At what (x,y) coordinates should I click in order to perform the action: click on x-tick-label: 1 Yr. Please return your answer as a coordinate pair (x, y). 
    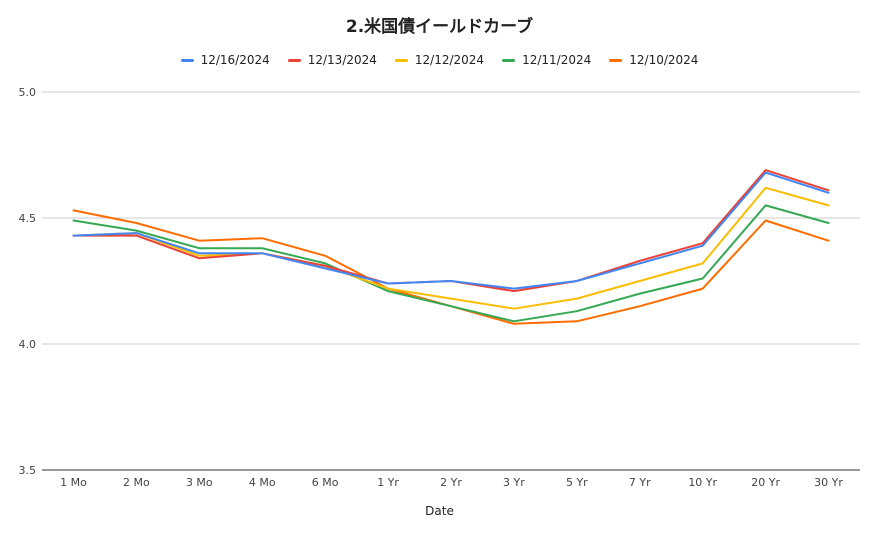
    Looking at the image, I should click on (388, 482).